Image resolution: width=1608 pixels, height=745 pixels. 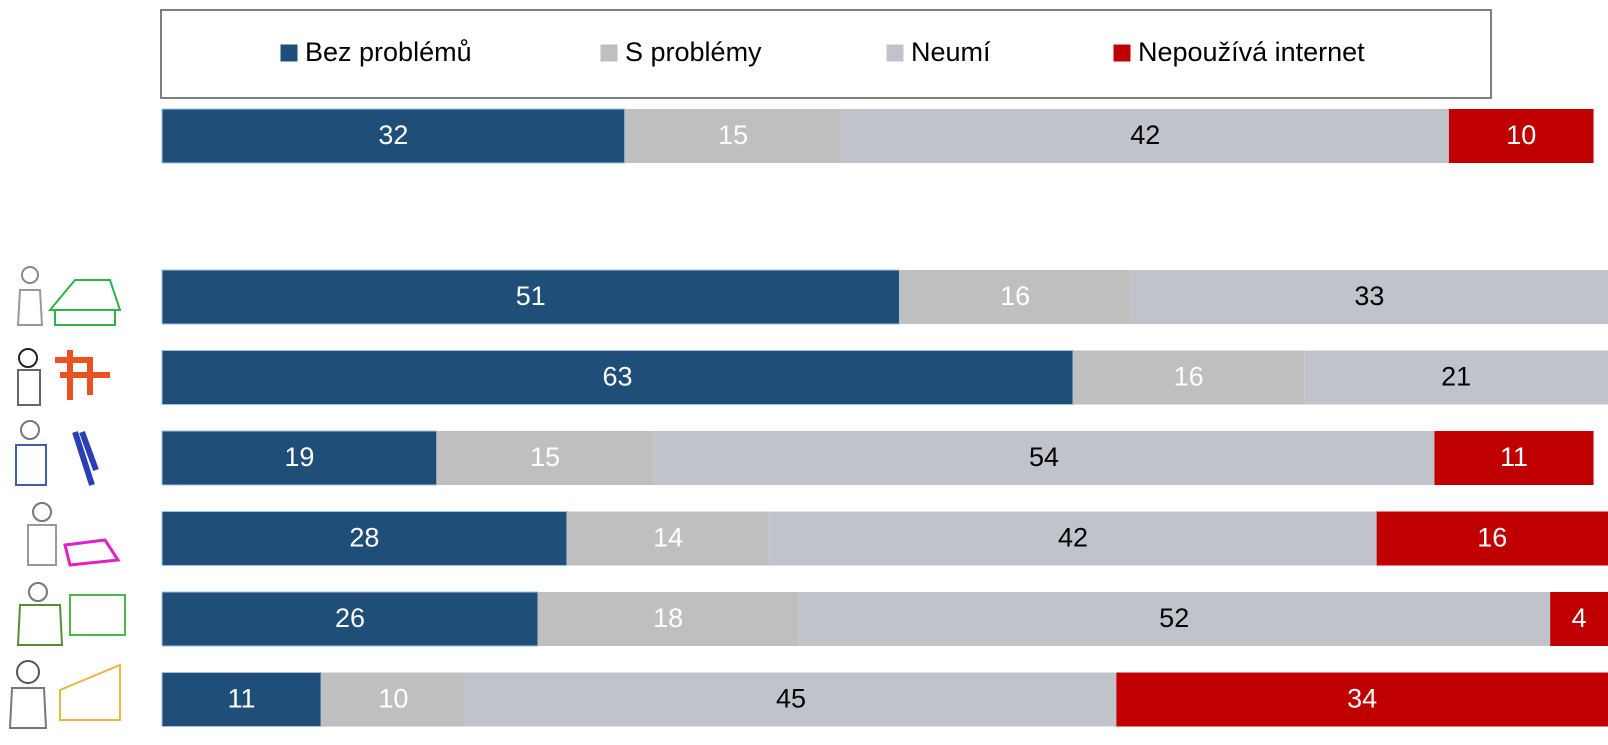 I want to click on value-label: 52, so click(x=1174, y=618).